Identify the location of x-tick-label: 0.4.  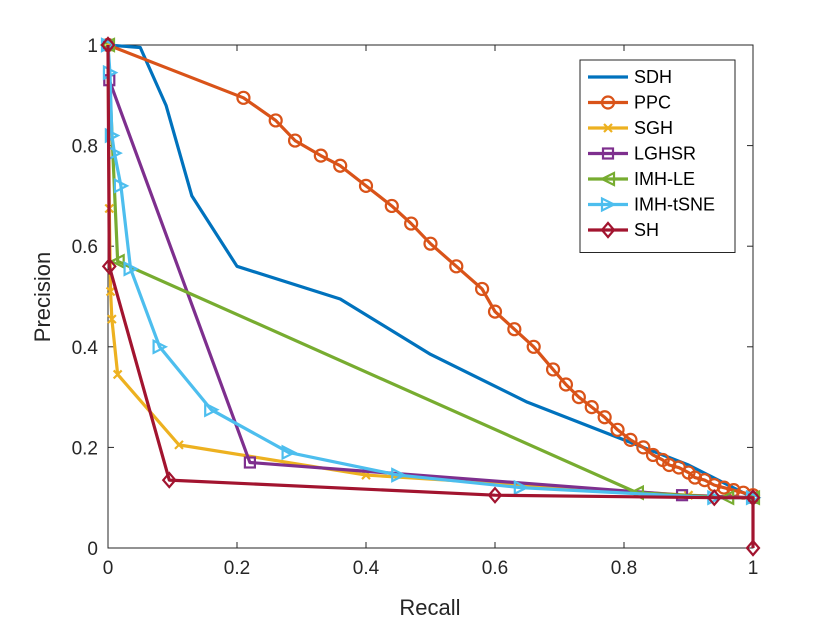
(366, 568).